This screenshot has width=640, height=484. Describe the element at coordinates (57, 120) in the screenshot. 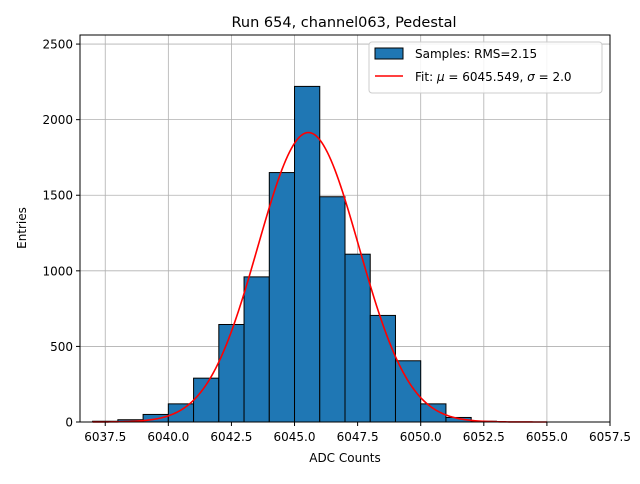

I see `y-tick-label-4: 2000` at that location.